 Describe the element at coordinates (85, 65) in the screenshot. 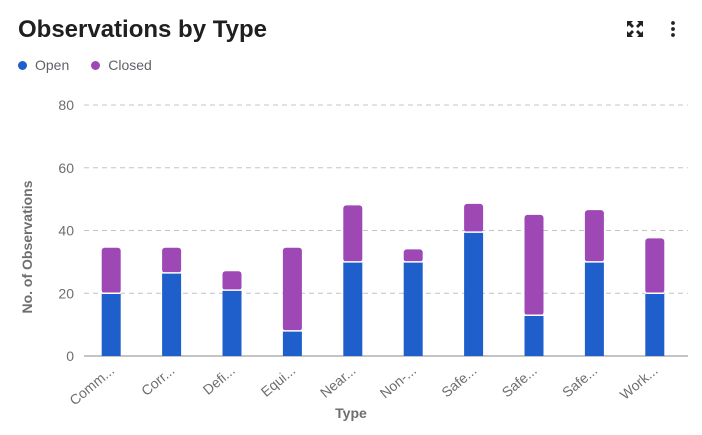

I see `chart-legend: Open Closed` at that location.